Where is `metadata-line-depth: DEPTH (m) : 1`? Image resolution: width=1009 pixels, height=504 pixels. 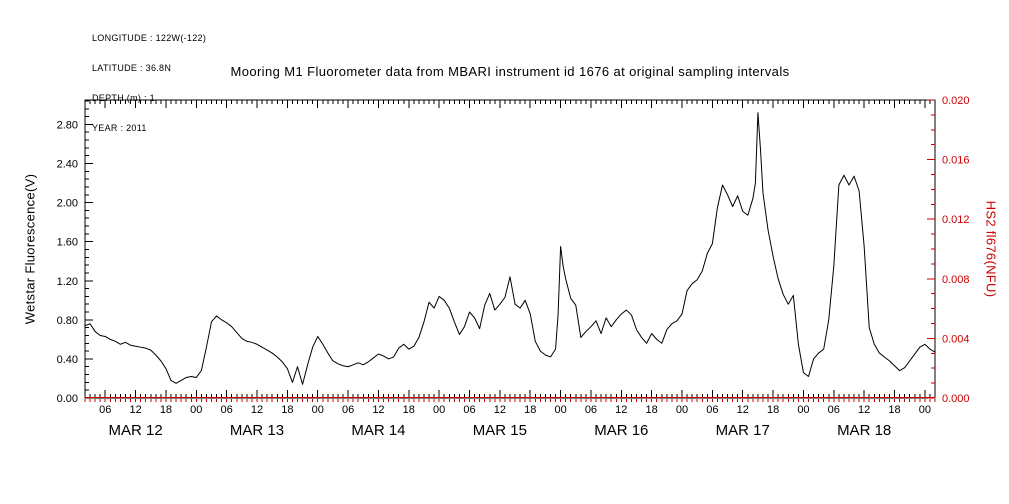 metadata-line-depth: DEPTH (m) : 1 is located at coordinates (123, 98).